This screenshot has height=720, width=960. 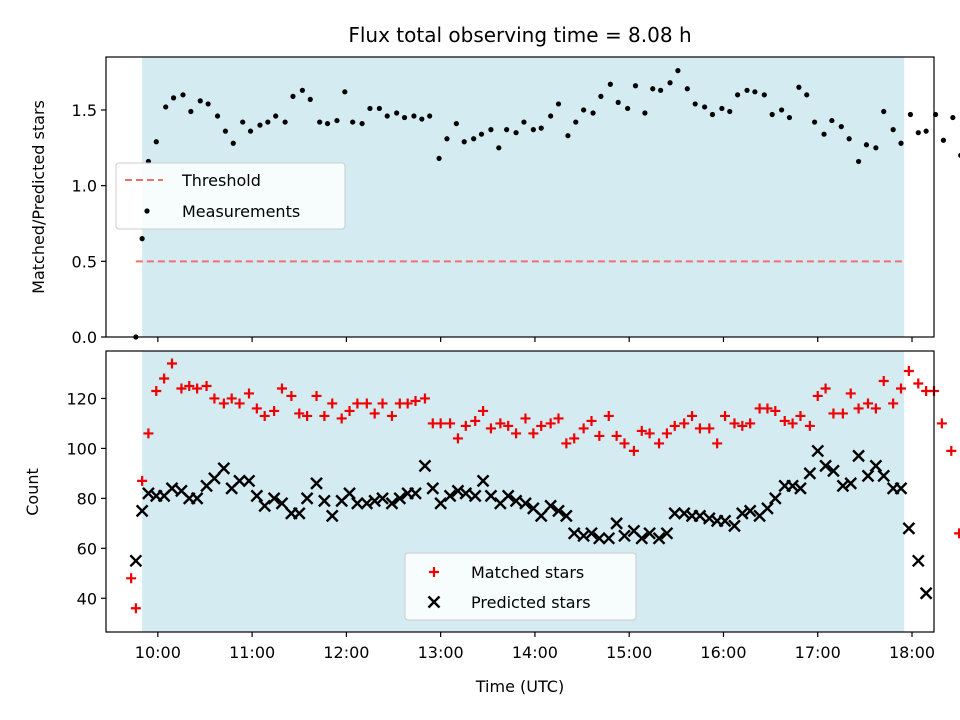 What do you see at coordinates (520, 586) in the screenshot?
I see `count-legend: Matched stars Predicted stars` at bounding box center [520, 586].